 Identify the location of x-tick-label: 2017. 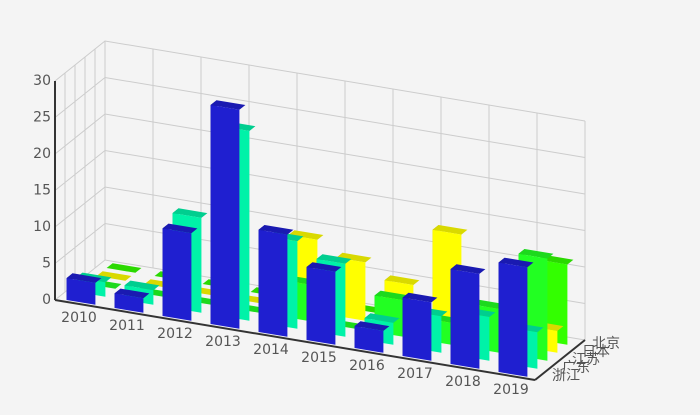
(415, 374).